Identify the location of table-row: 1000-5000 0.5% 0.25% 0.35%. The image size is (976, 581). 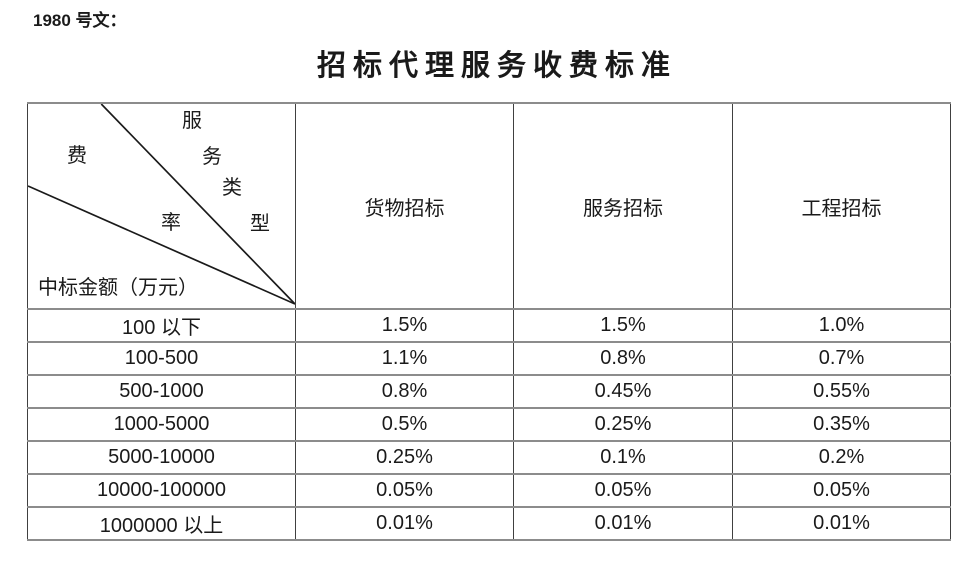
(489, 424).